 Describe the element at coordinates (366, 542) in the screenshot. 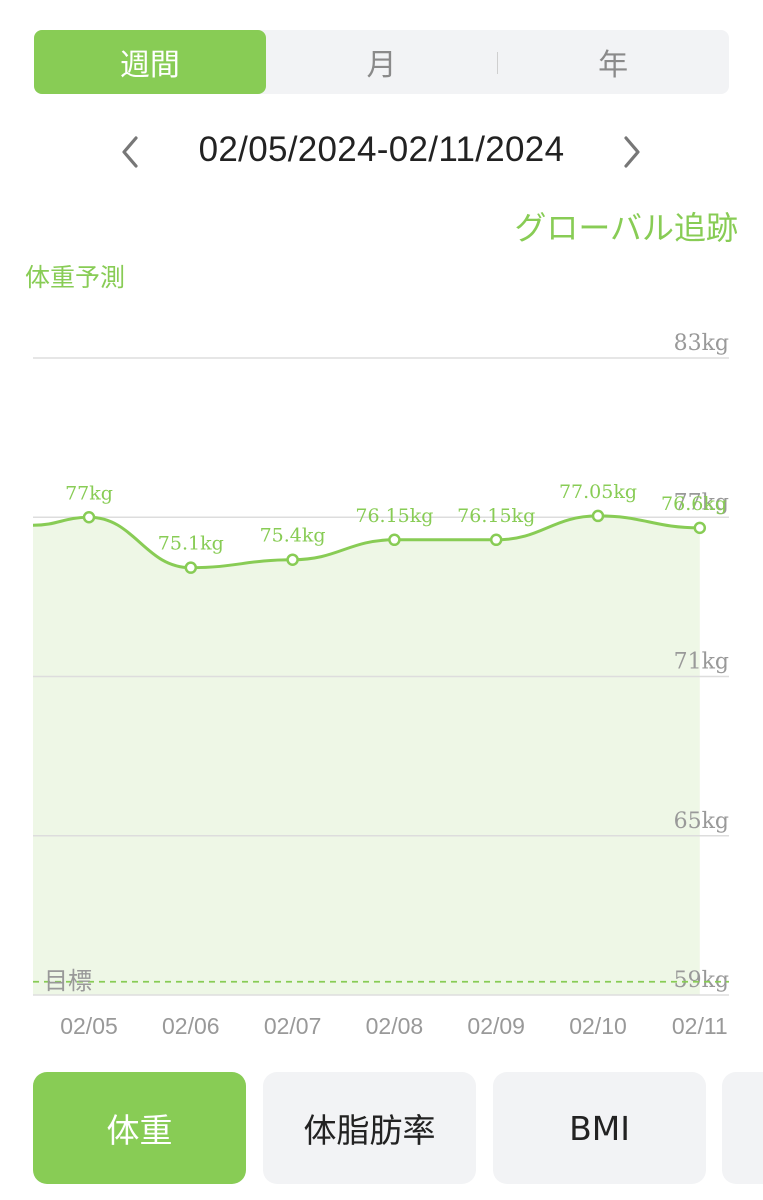

I see `series-line` at that location.